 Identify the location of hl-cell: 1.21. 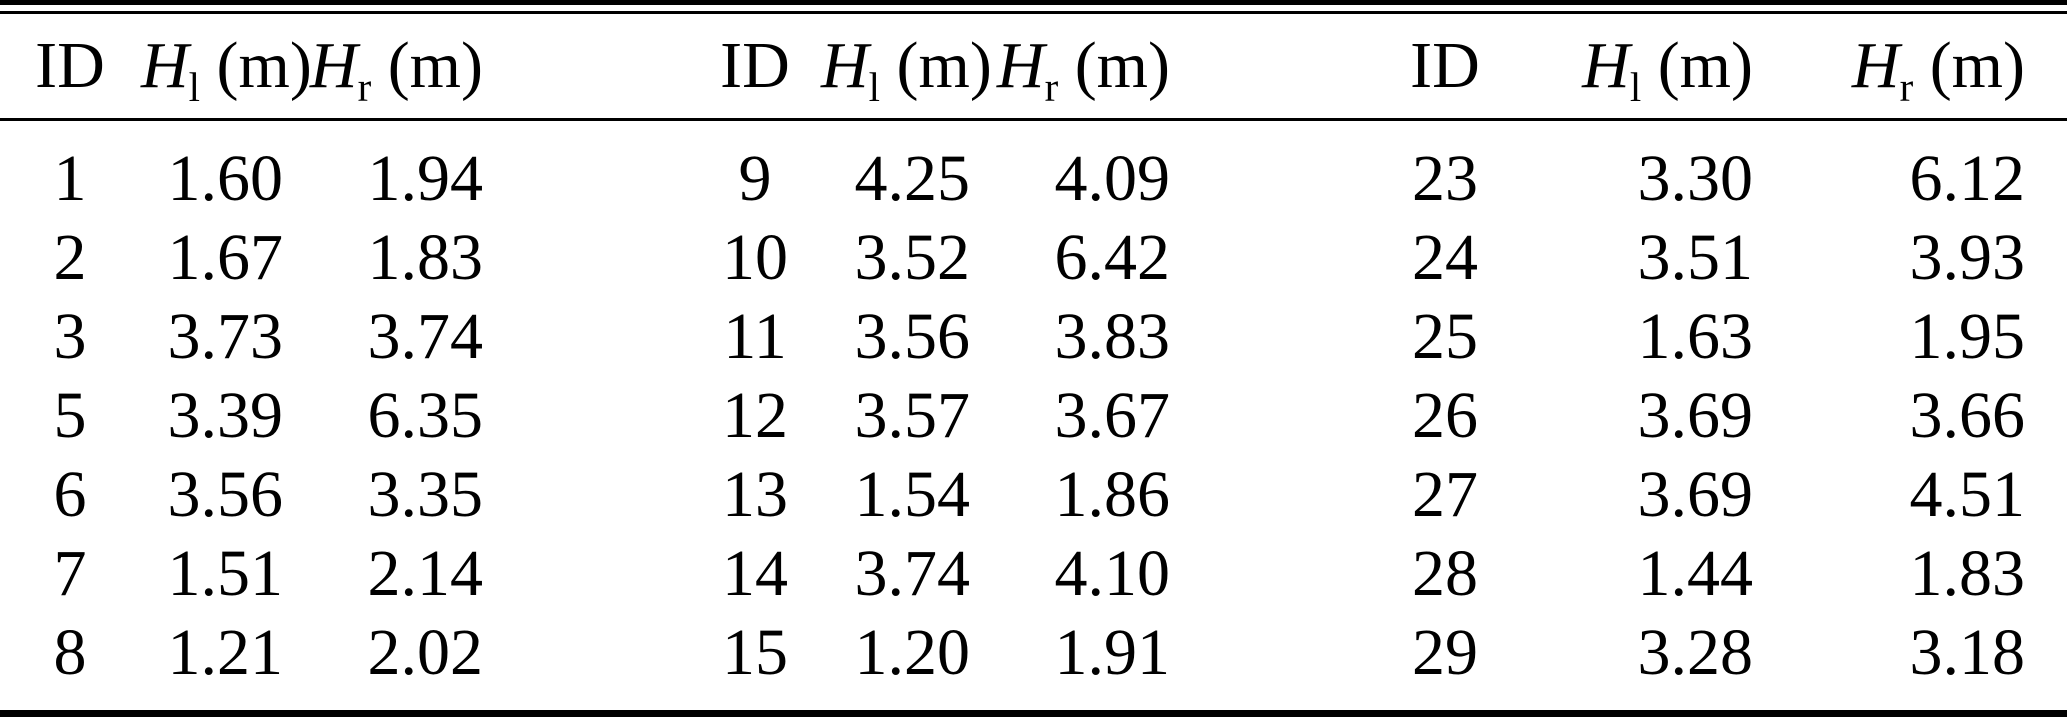
(225, 652).